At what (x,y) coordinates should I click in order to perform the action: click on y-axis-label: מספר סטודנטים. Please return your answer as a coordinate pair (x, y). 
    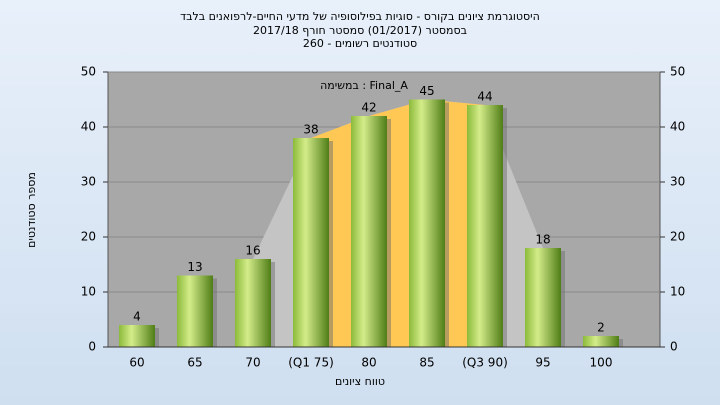
    Looking at the image, I should click on (31, 210).